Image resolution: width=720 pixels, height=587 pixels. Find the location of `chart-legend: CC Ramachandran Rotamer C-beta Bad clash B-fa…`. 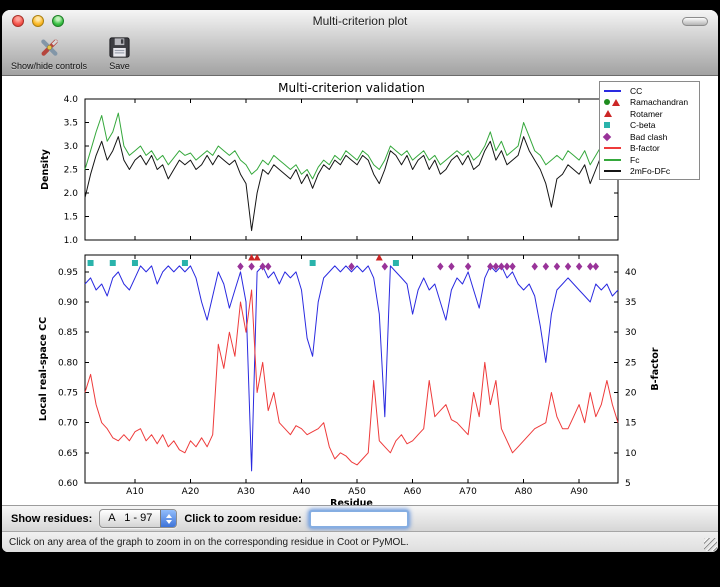

chart-legend: CC Ramachandran Rotamer C-beta Bad clash B-fa… is located at coordinates (649, 130).